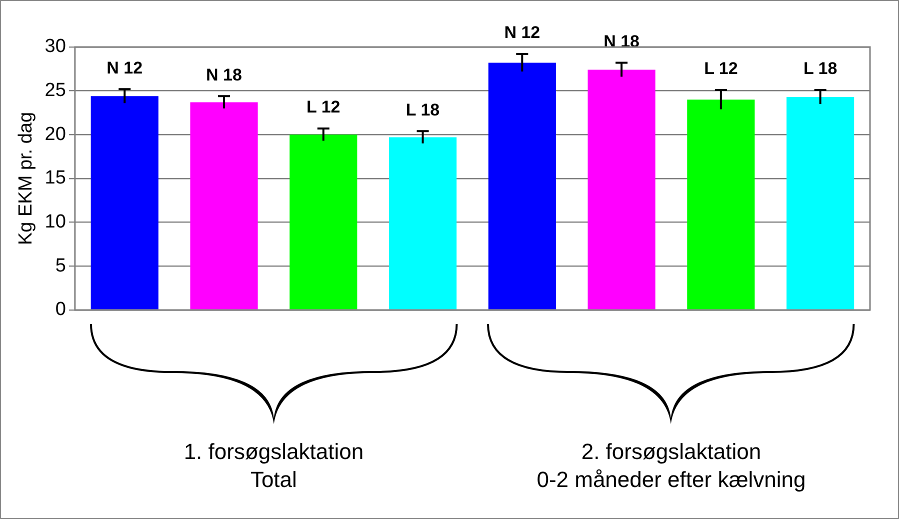 The width and height of the screenshot is (899, 519). What do you see at coordinates (224, 74) in the screenshot?
I see `x-tick-label: N 18` at bounding box center [224, 74].